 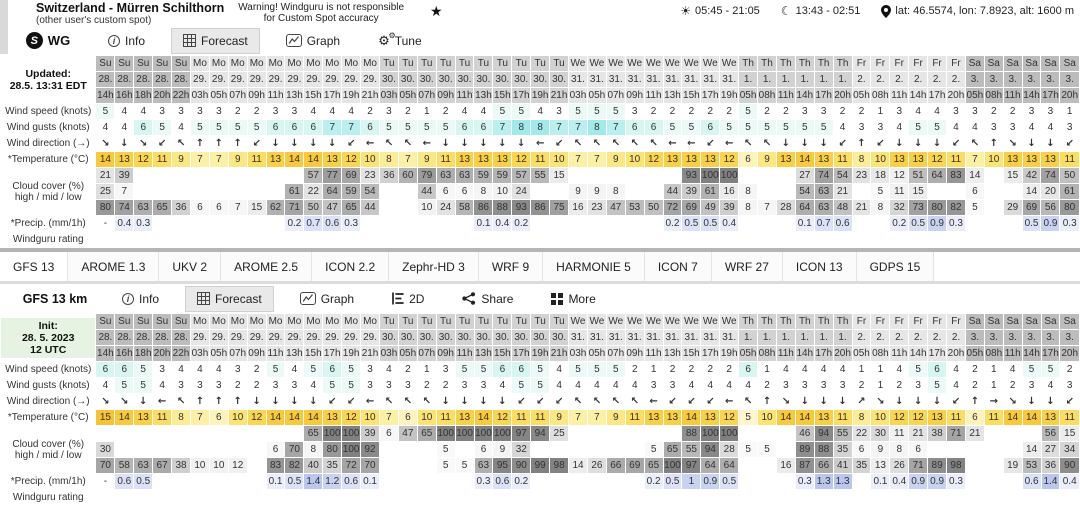 What do you see at coordinates (327, 299) in the screenshot?
I see `spot2-tab-graph: Graph` at bounding box center [327, 299].